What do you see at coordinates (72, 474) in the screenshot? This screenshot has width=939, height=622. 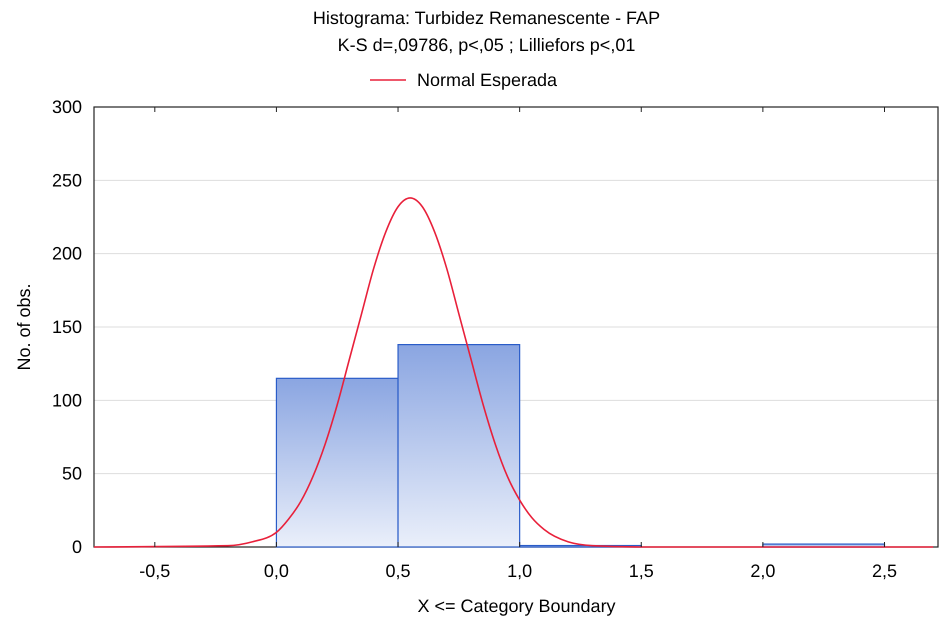 I see `y-tick-label: 50` at bounding box center [72, 474].